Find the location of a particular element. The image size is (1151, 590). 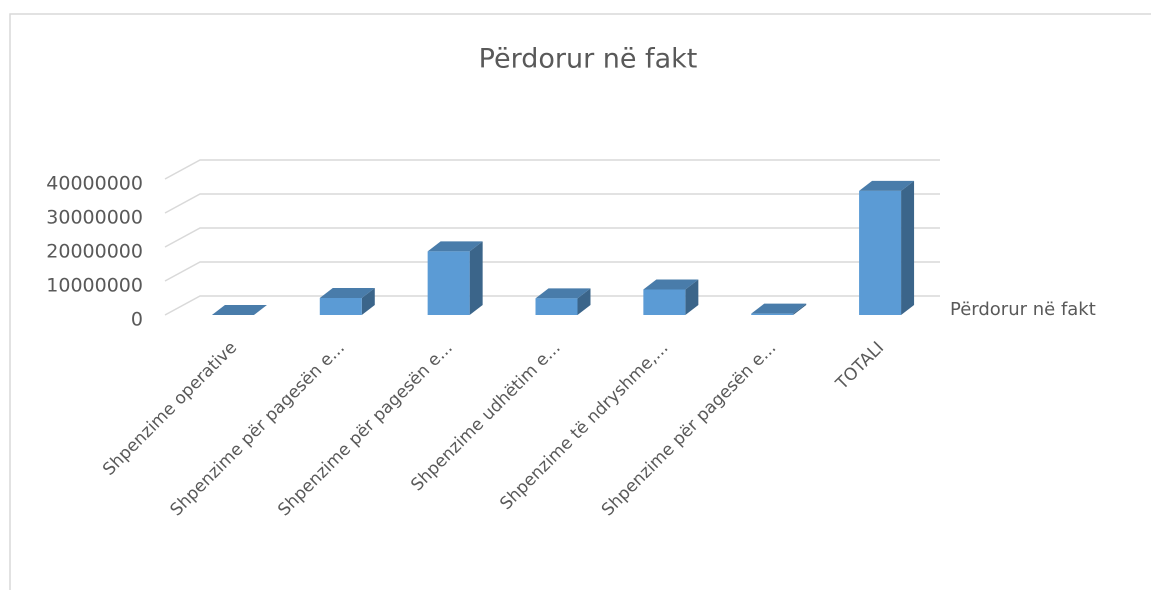

y-tick-label: 30000000 is located at coordinates (94, 218).